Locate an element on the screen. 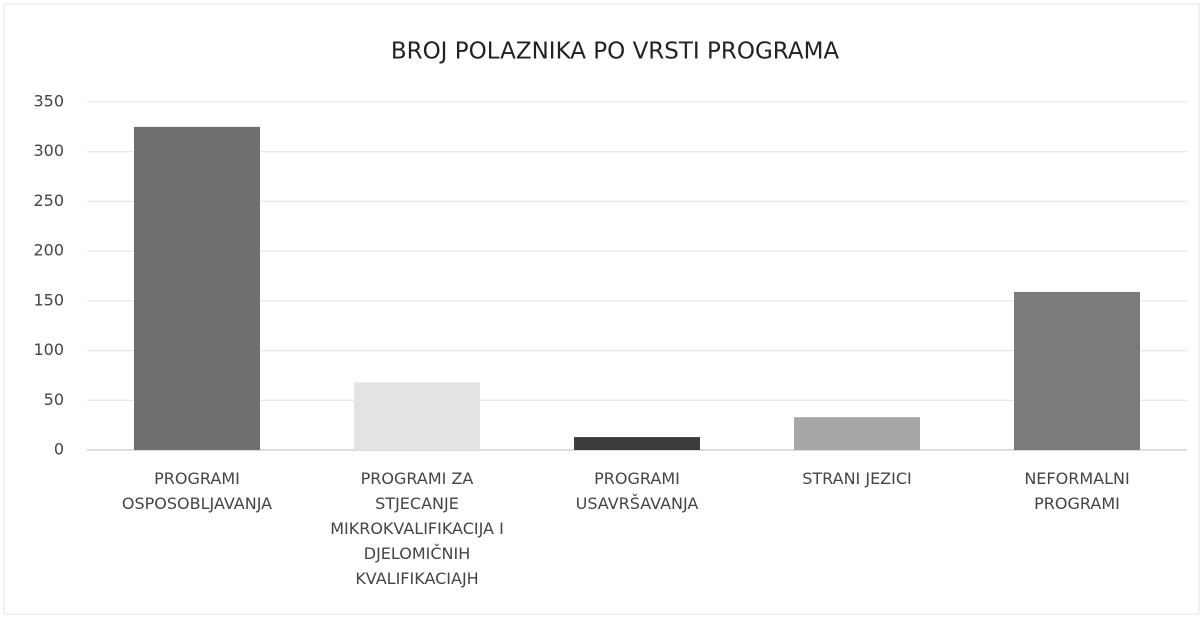  y-tick-label: 300 is located at coordinates (48, 150).